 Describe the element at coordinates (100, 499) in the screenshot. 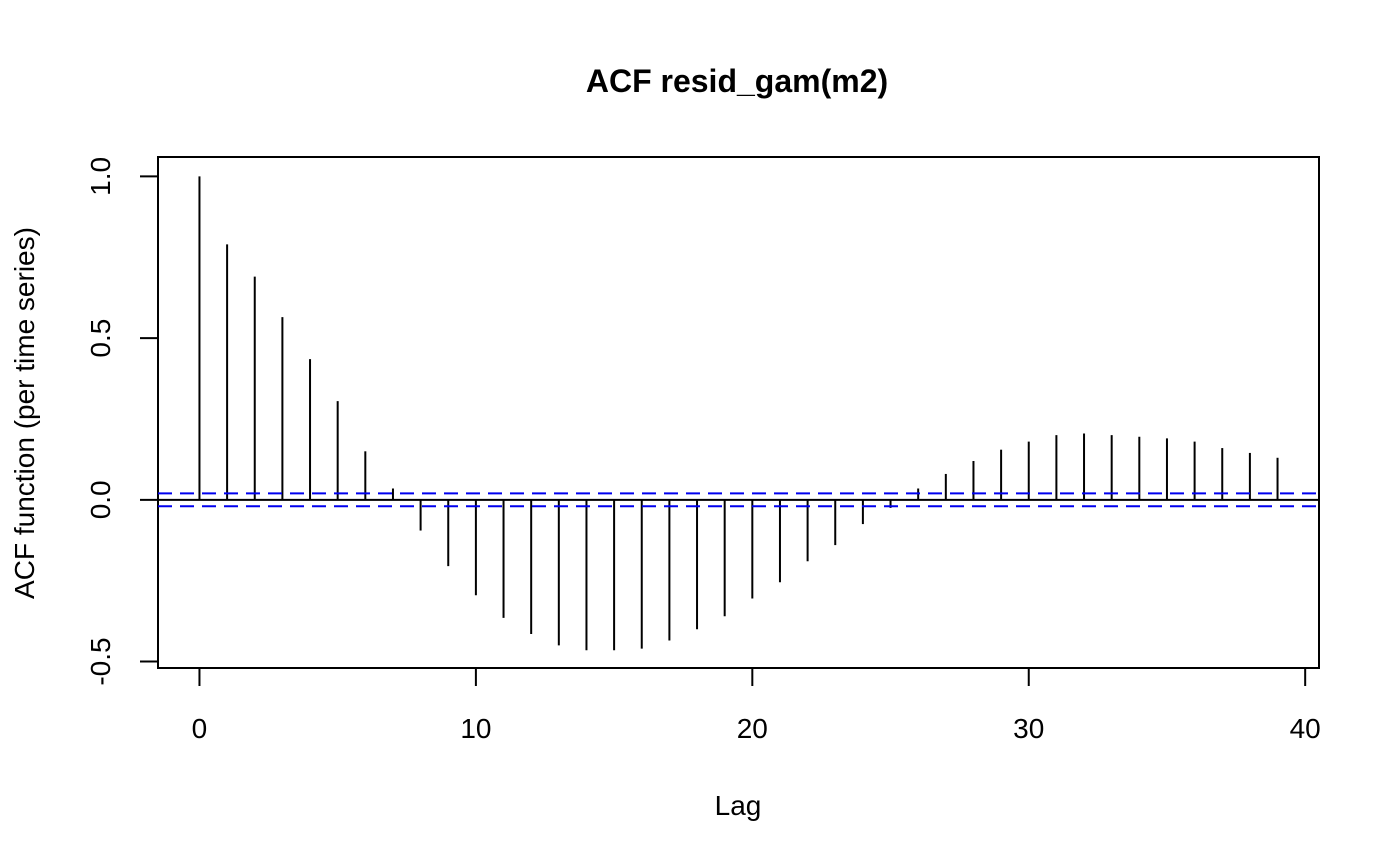

I see `y-tick-label: 0.0` at that location.